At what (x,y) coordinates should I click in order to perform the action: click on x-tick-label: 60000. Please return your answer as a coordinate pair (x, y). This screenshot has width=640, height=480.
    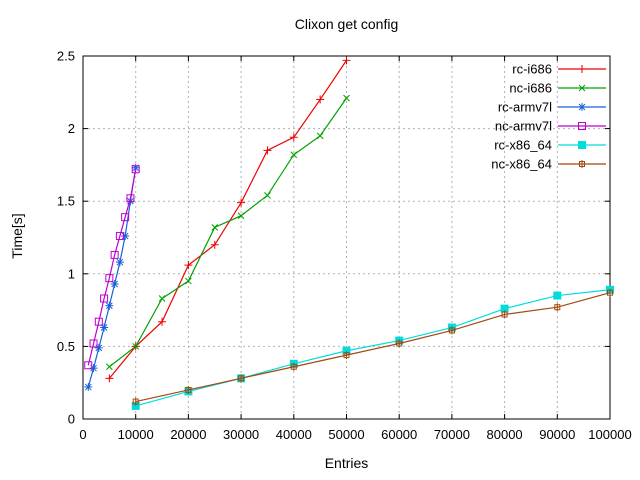
    Looking at the image, I should click on (399, 434).